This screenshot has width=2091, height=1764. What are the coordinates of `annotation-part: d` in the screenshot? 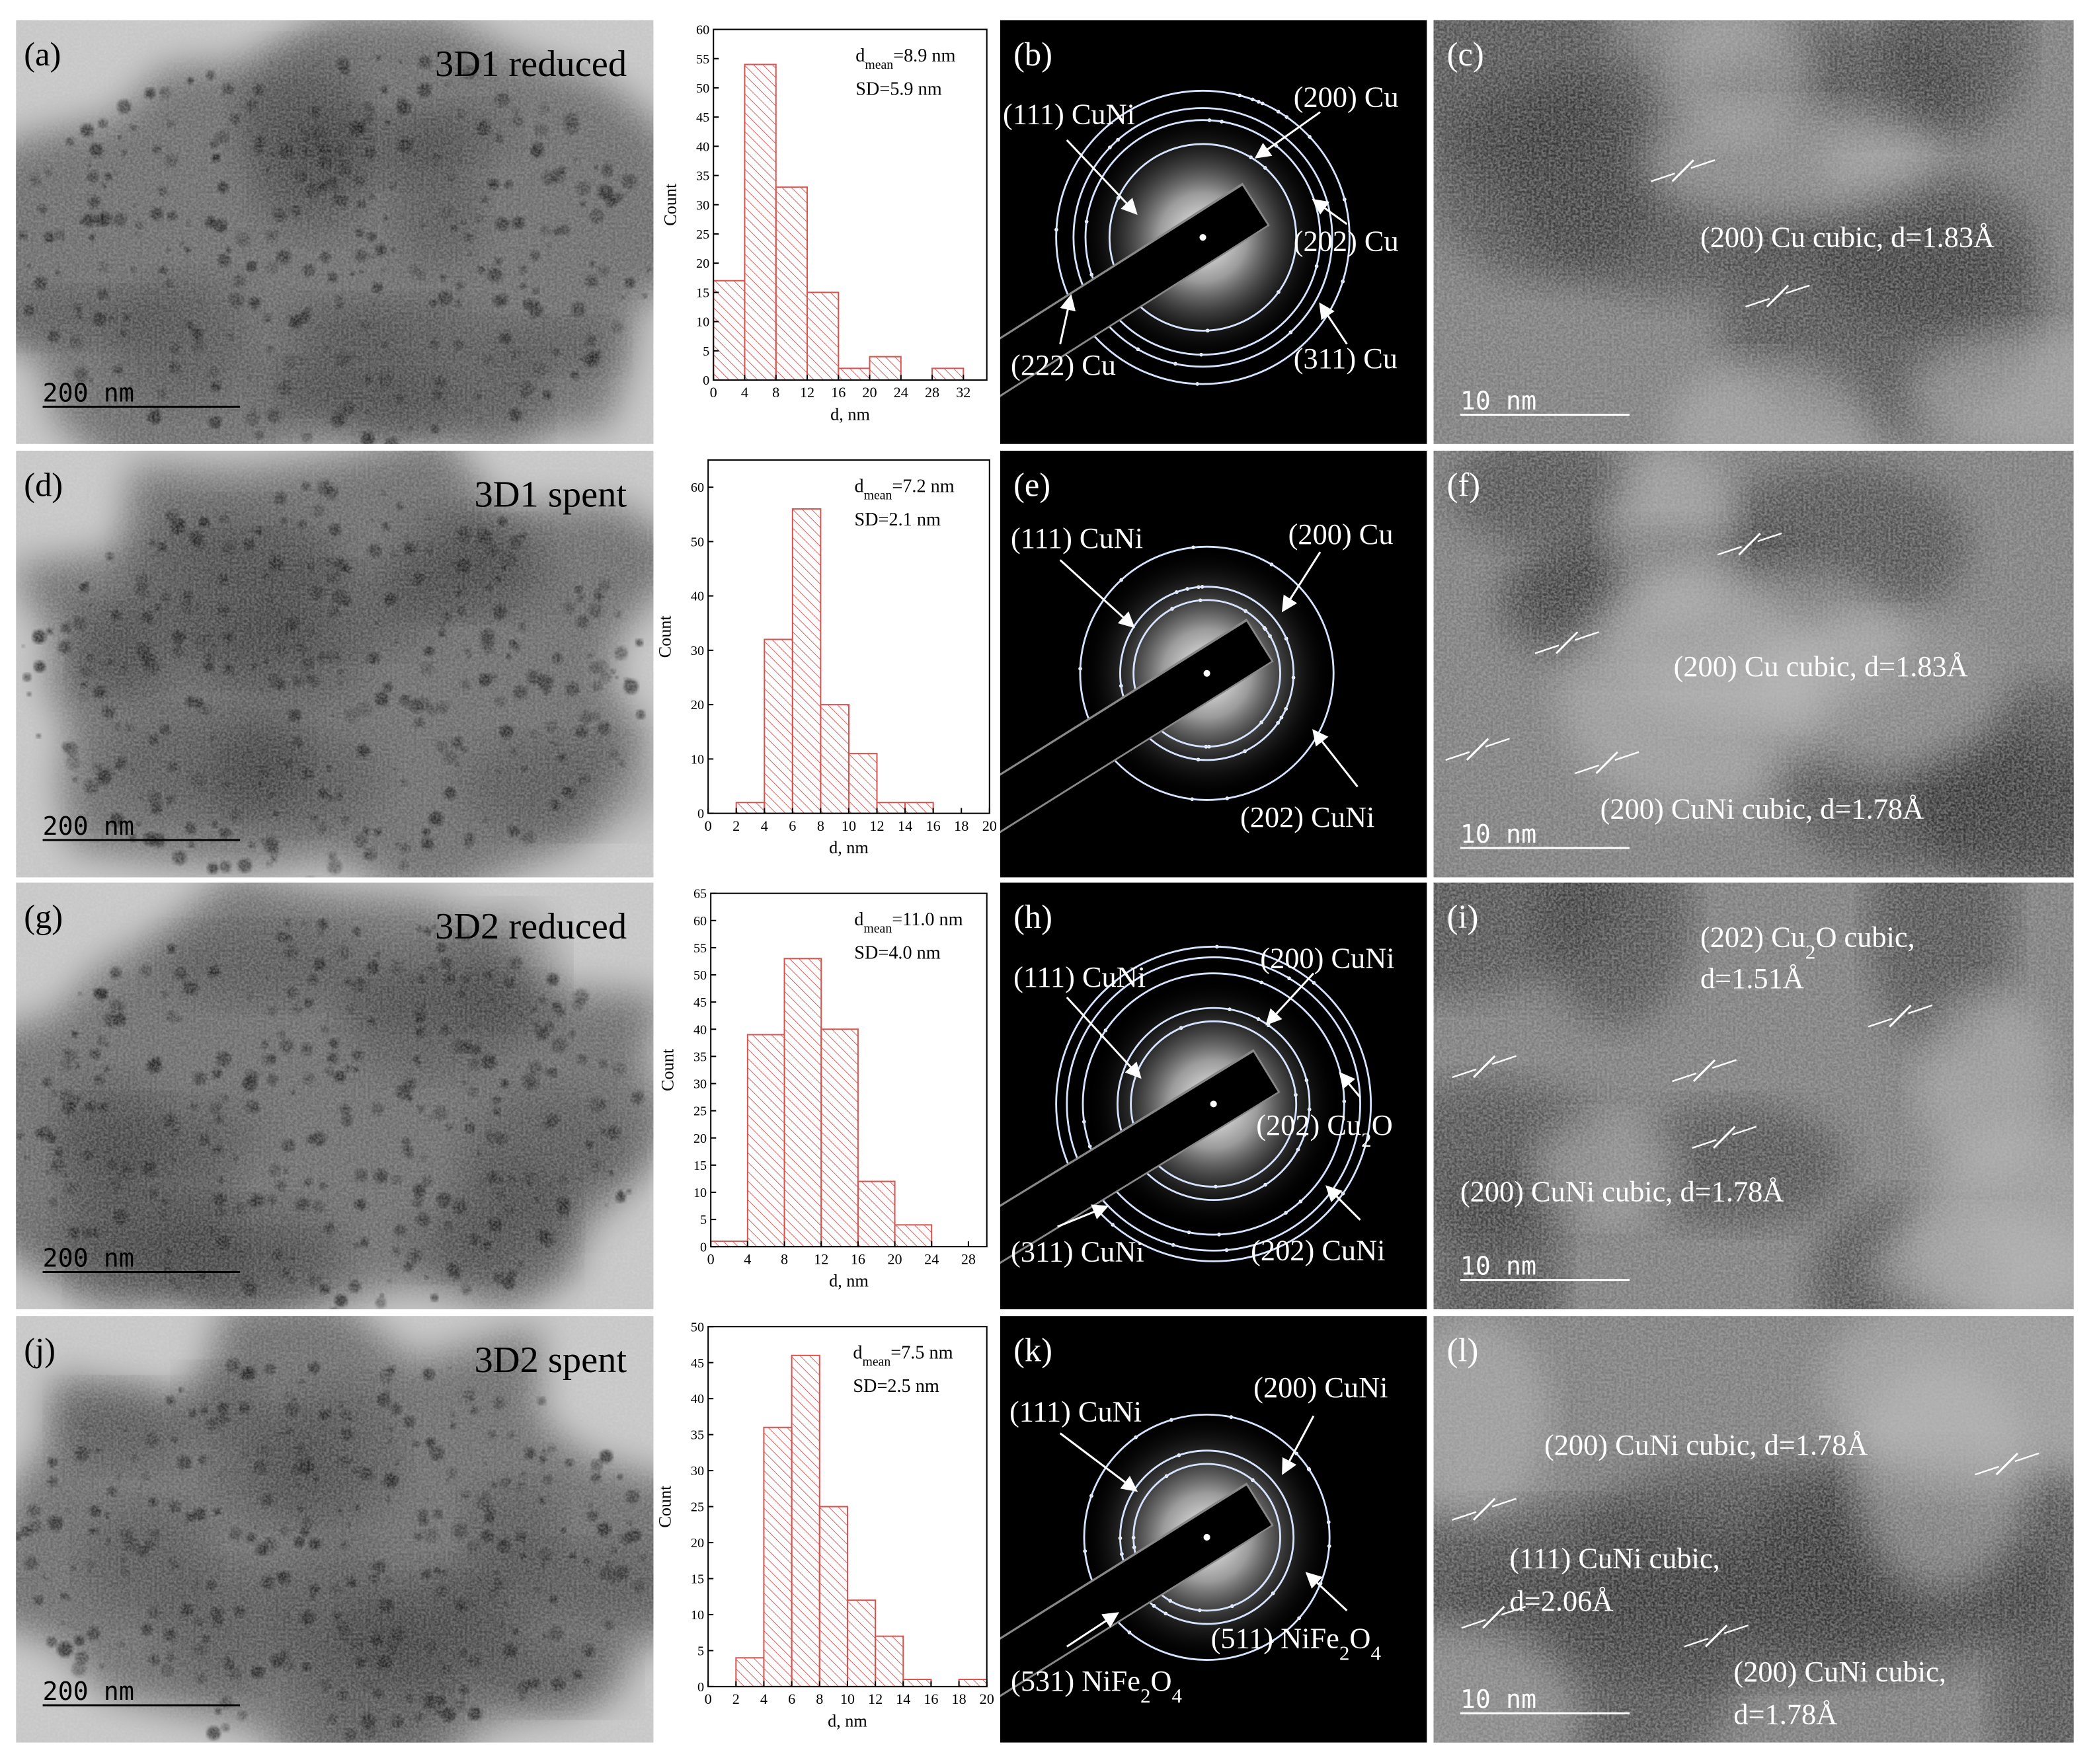 It's located at (858, 1353).